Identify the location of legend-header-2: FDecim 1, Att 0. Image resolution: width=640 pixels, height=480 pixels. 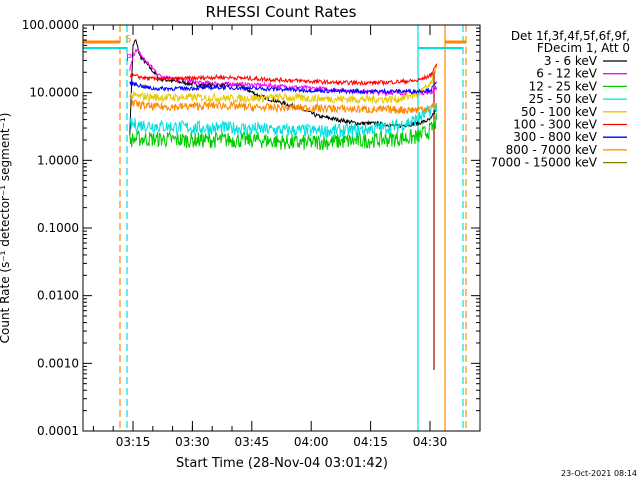
(583, 48).